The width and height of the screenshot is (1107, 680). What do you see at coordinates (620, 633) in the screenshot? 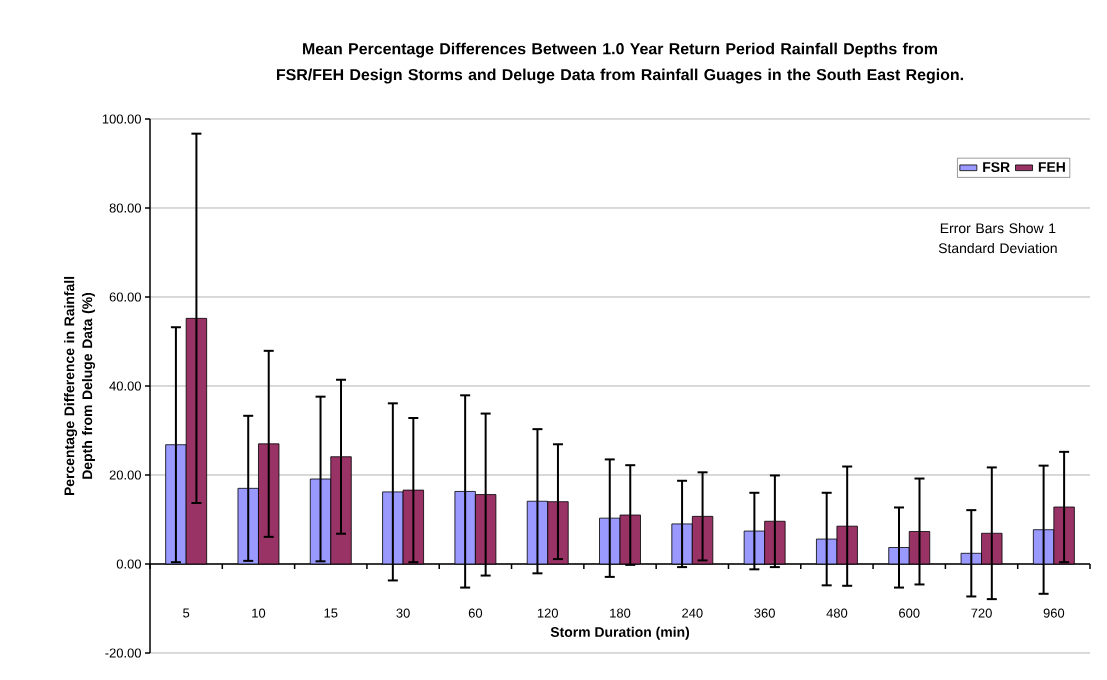
I see `x-axis-title: Storm Duration (min)` at bounding box center [620, 633].